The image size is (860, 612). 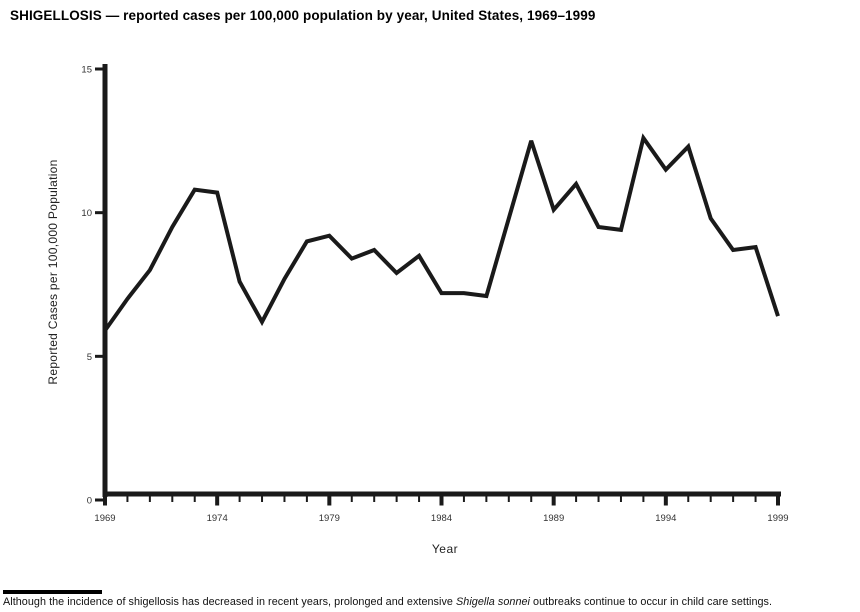 I want to click on x-tick-label: 1994, so click(x=665, y=518).